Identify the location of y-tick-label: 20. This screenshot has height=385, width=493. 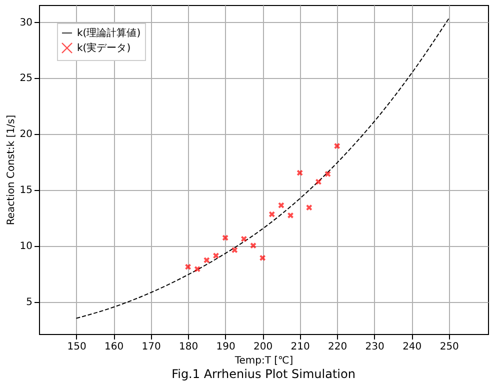
(26, 134).